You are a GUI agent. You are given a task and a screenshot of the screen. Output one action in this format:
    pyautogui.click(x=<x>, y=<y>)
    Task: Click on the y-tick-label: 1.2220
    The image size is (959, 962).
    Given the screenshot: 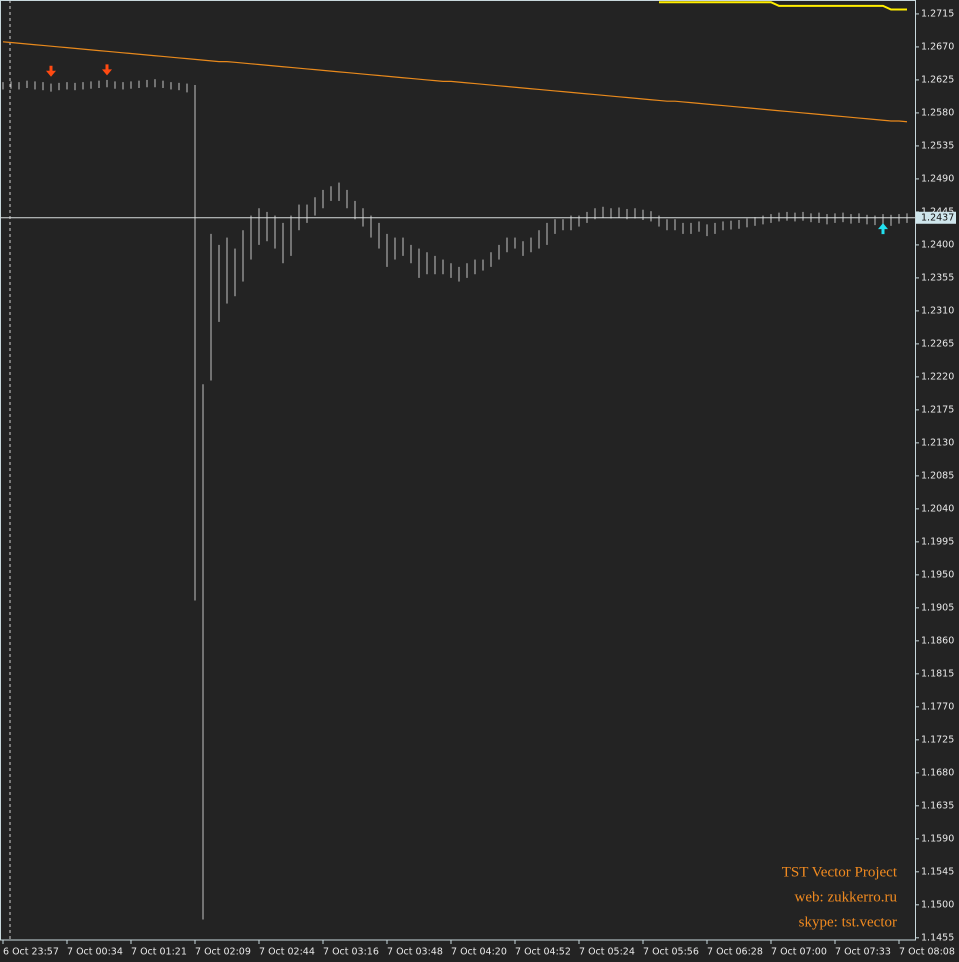 What is the action you would take?
    pyautogui.click(x=937, y=376)
    